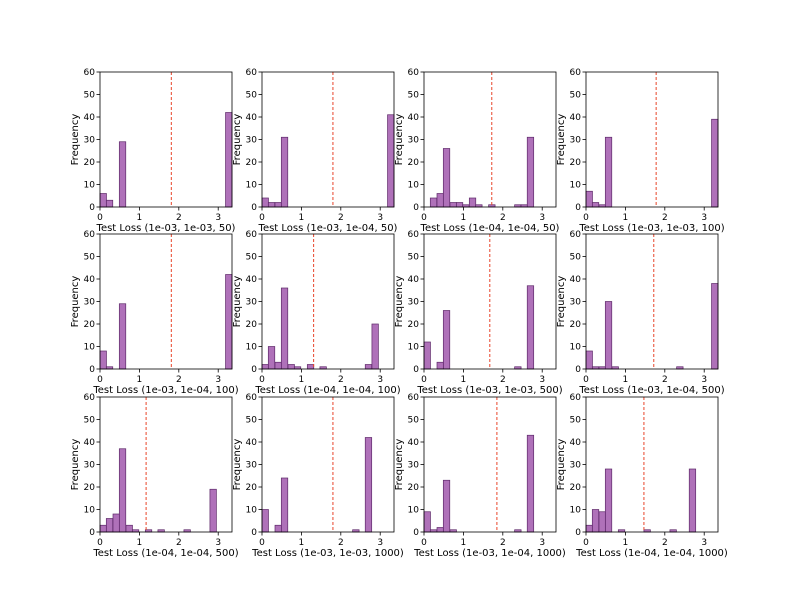 The height and width of the screenshot is (598, 797). I want to click on x-axis-label: Test Loss (1e-04, 1e-04, 50), so click(490, 228).